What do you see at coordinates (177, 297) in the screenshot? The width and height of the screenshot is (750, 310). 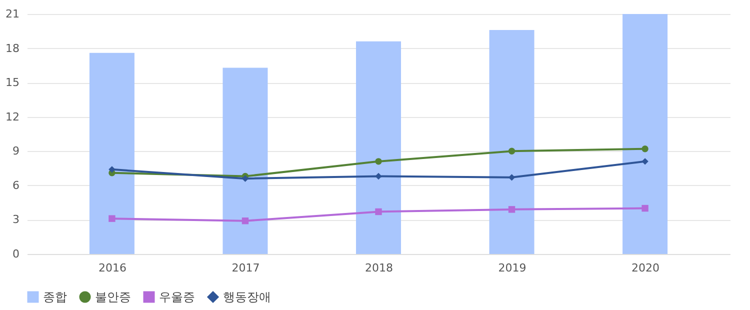 I see `legend-label: 우울증` at bounding box center [177, 297].